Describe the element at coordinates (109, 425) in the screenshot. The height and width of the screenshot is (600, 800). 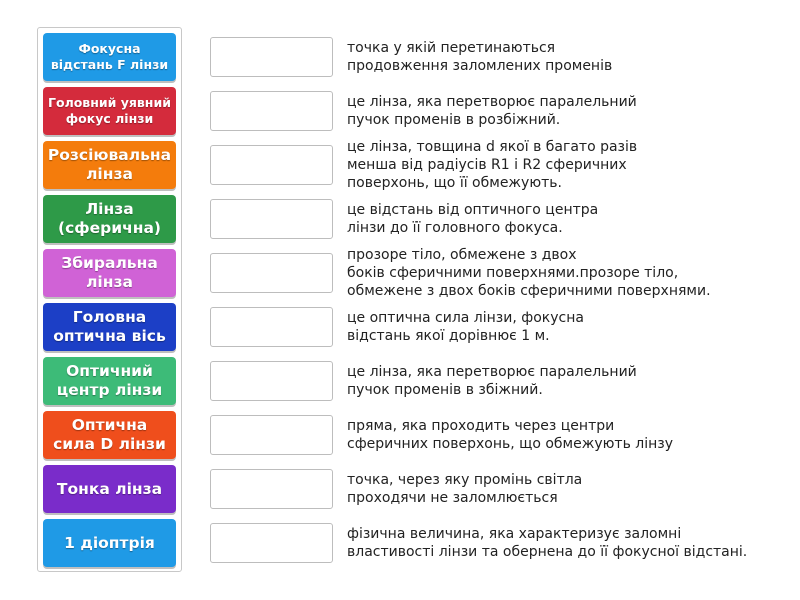
I see `text-line: Оптична` at that location.